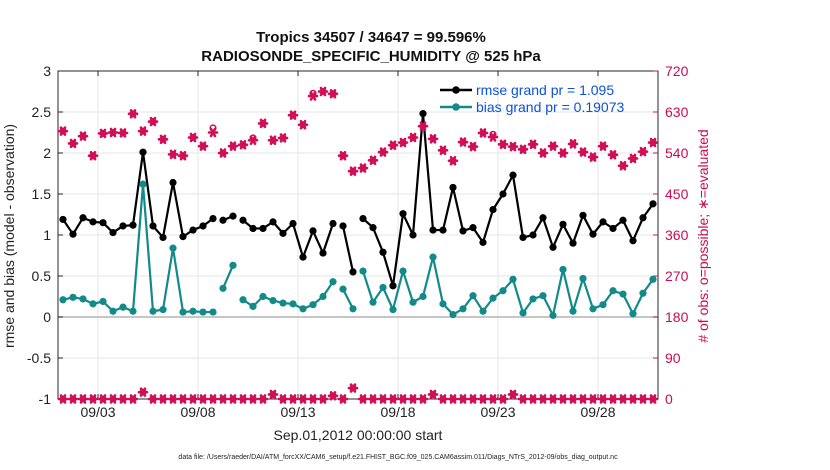 The image size is (830, 470). Describe the element at coordinates (47, 71) in the screenshot. I see `y-tick-label: 3` at that location.